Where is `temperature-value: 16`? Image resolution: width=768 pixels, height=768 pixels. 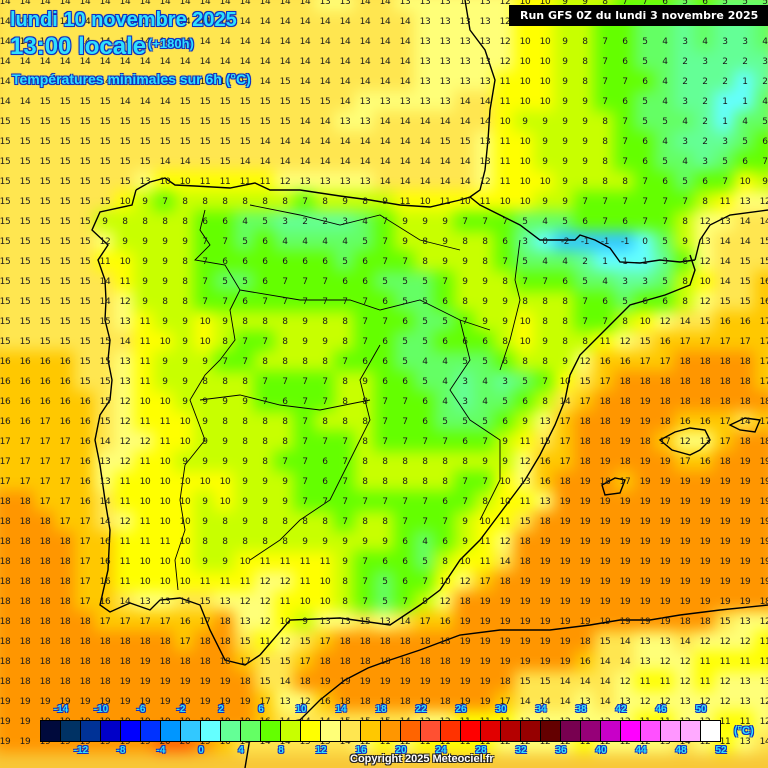 temperature-value: 16 is located at coordinates (65, 382).